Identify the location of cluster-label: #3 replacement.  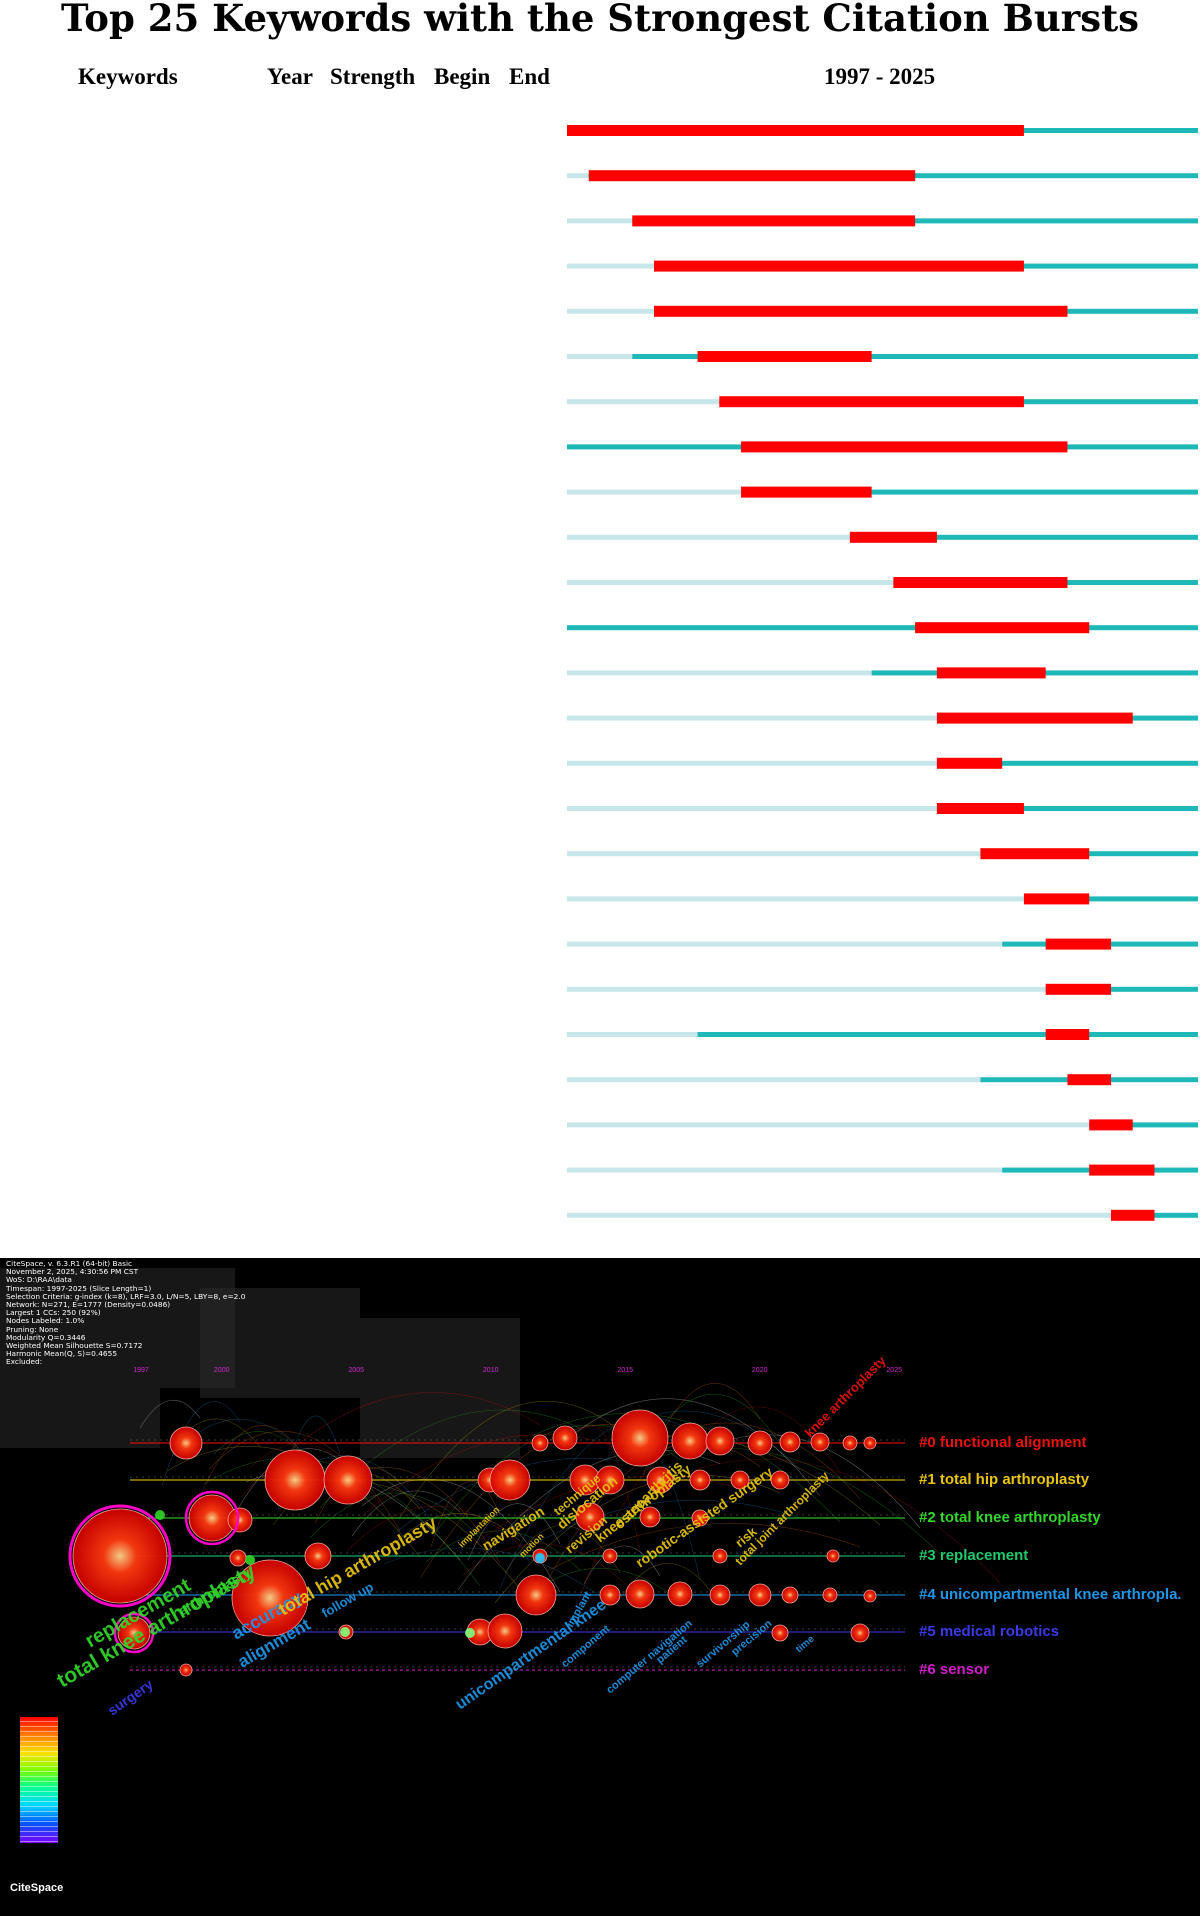
(974, 1555).